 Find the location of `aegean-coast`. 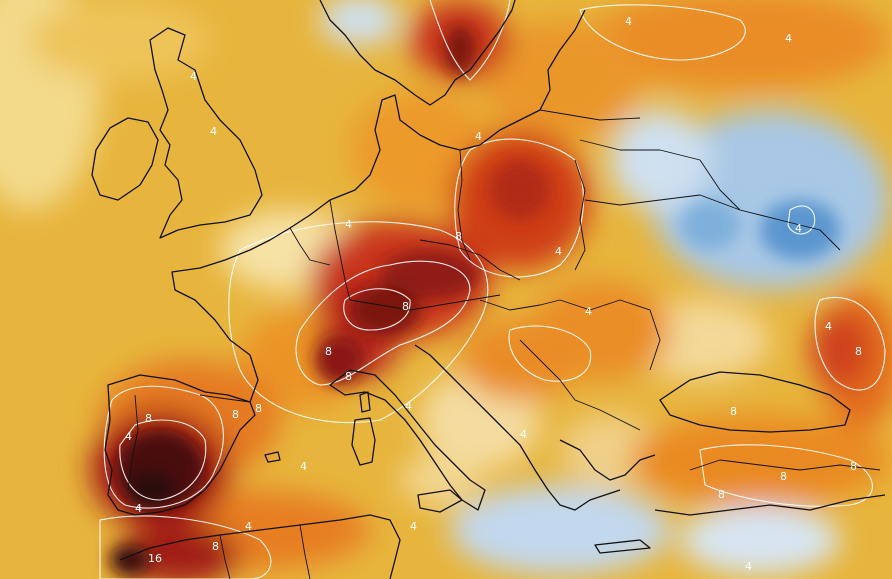

aegean-coast is located at coordinates (607, 460).